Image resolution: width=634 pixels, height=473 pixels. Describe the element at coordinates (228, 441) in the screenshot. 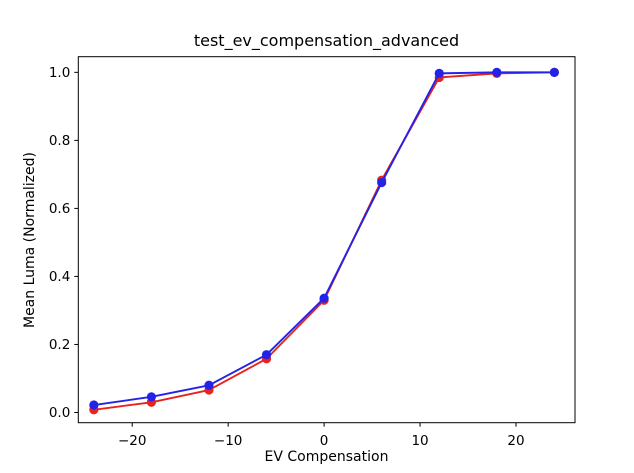

I see `x-tick-label: −10` at that location.